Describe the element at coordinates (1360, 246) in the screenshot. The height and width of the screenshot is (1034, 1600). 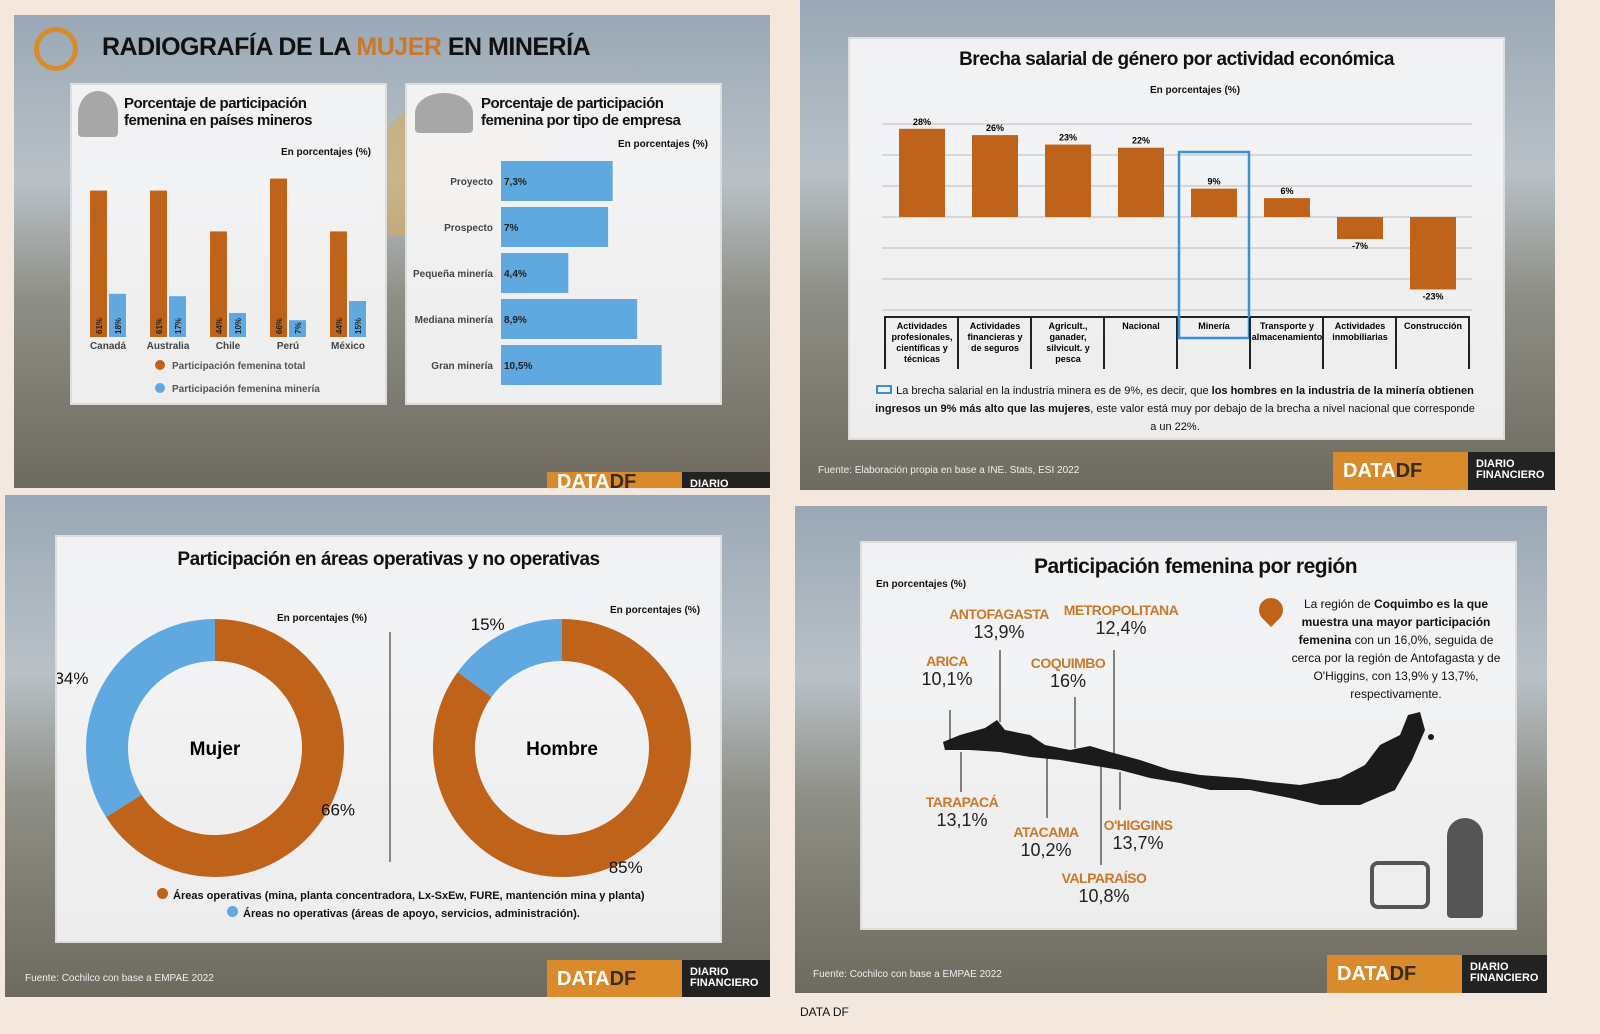
I see `bar-label: -7%` at that location.